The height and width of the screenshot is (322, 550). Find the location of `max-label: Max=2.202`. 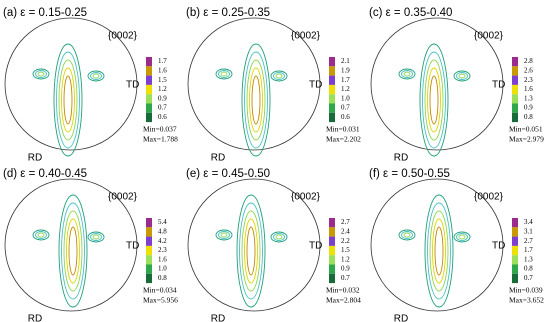

max-label: Max=2.202 is located at coordinates (343, 139).